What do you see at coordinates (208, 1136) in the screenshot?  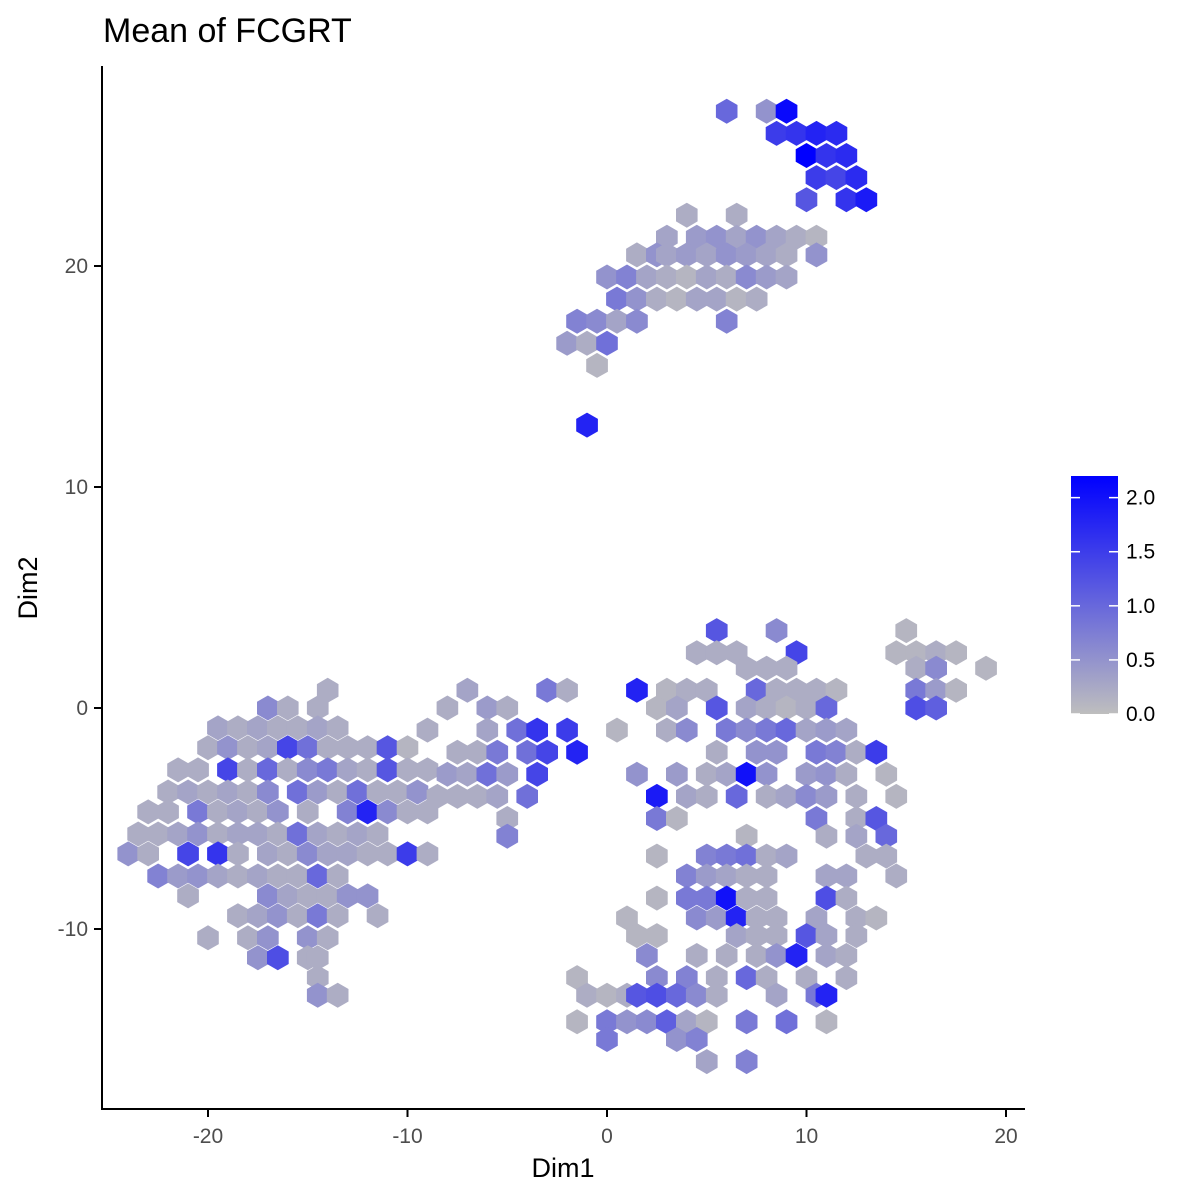 I see `x-tick-label: -20` at bounding box center [208, 1136].